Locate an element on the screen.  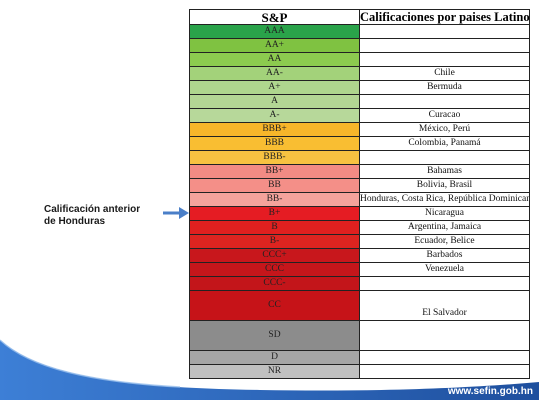
countries-cell: El Salvador is located at coordinates (444, 305).